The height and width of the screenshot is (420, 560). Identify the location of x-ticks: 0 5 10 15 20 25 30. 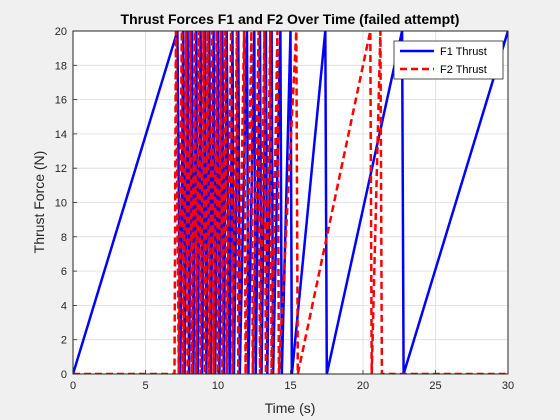
(292, 381).